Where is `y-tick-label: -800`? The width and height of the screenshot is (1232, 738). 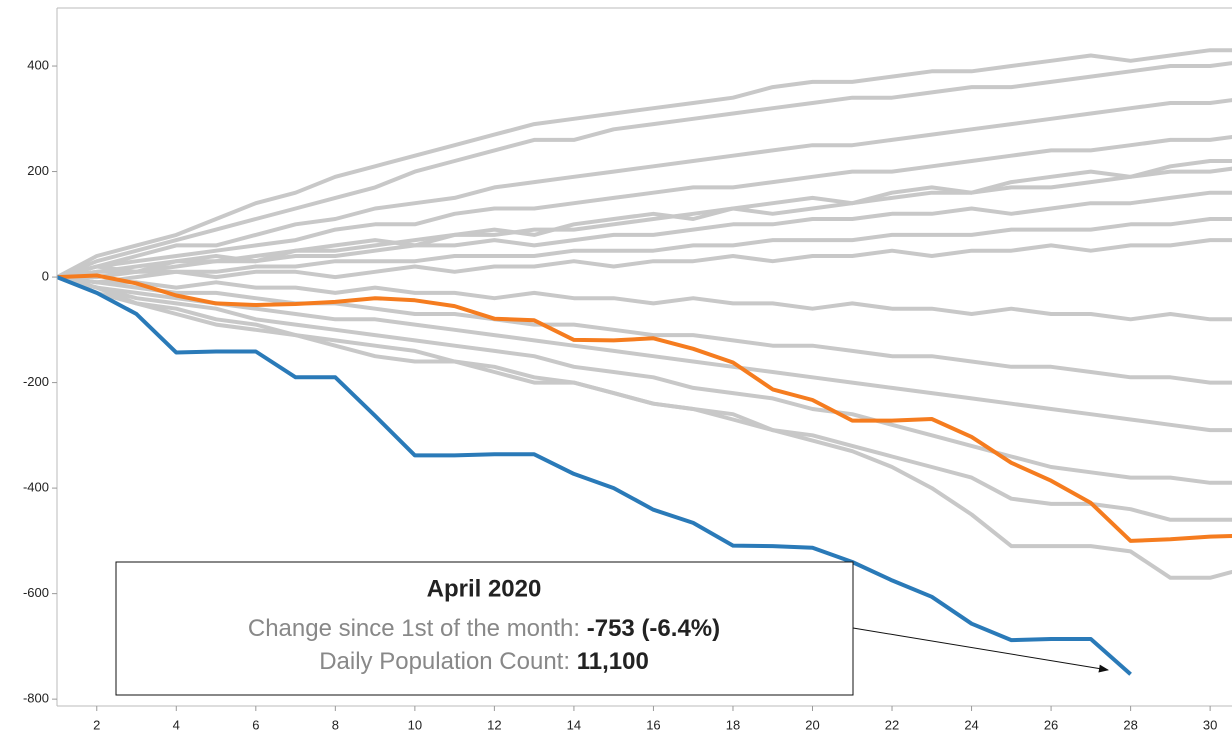 y-tick-label: -800 is located at coordinates (36, 698).